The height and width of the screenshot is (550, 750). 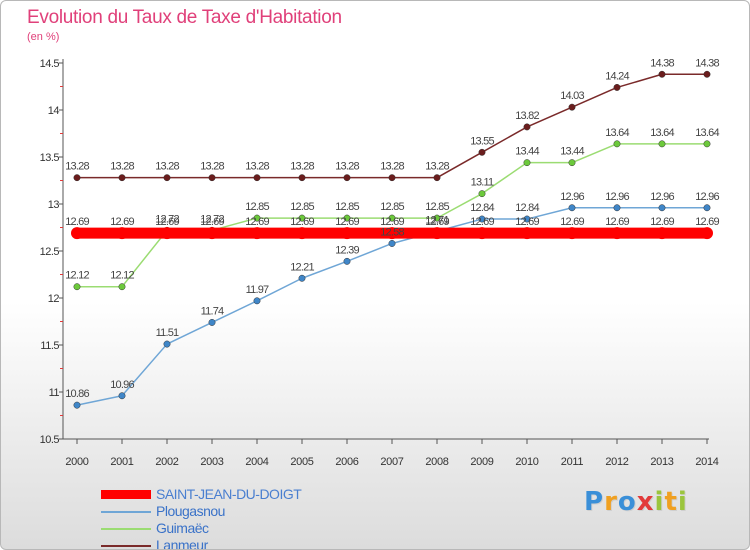 I want to click on x-tick-label: 2014, so click(x=706, y=462).